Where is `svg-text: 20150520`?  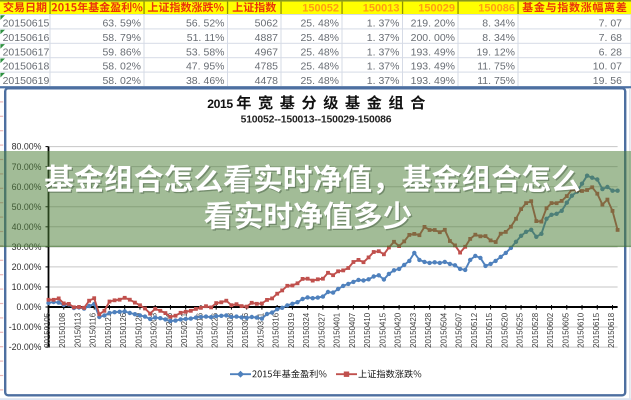 svg-text: 20150520 is located at coordinates (504, 330).